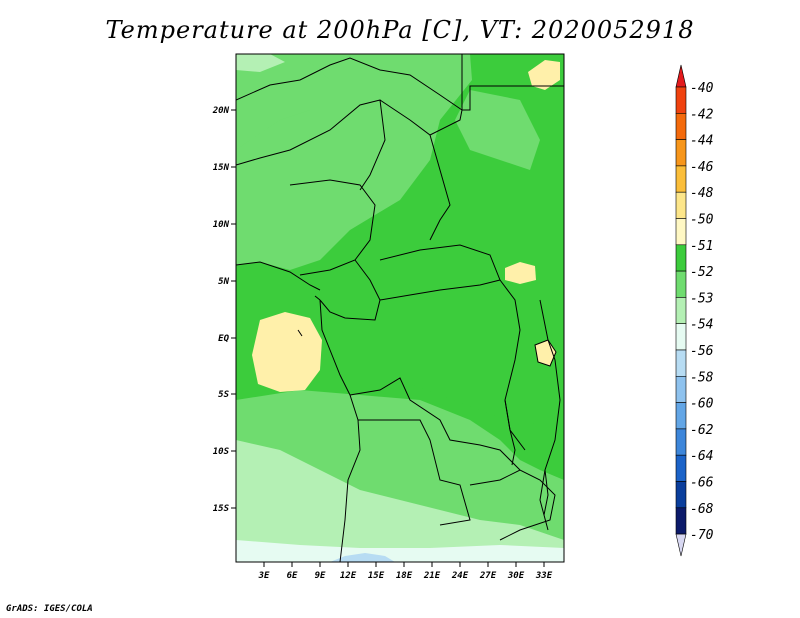 The height and width of the screenshot is (618, 800). What do you see at coordinates (550, 415) in the screenshot?
I see `border-east-coast` at bounding box center [550, 415].